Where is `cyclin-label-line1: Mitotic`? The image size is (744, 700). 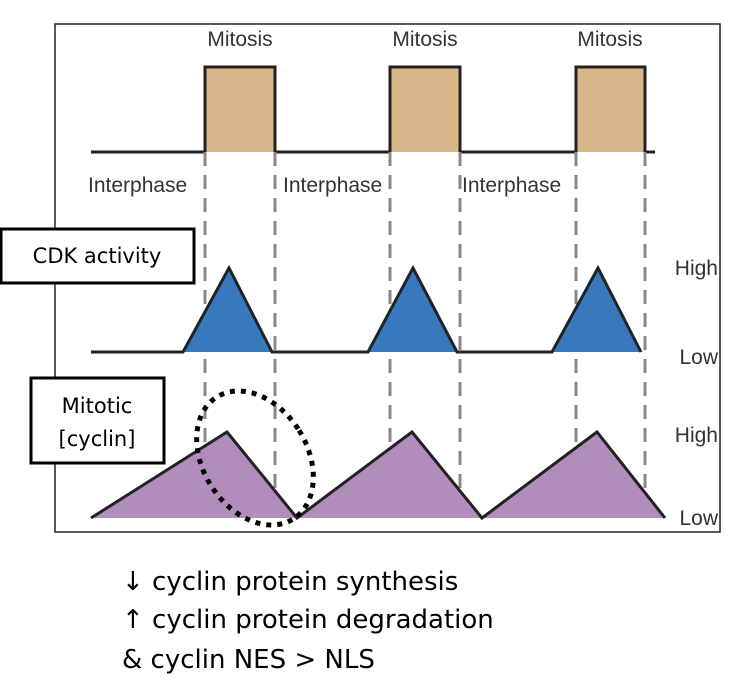
cyclin-label-line1: Mitotic is located at coordinates (97, 406).